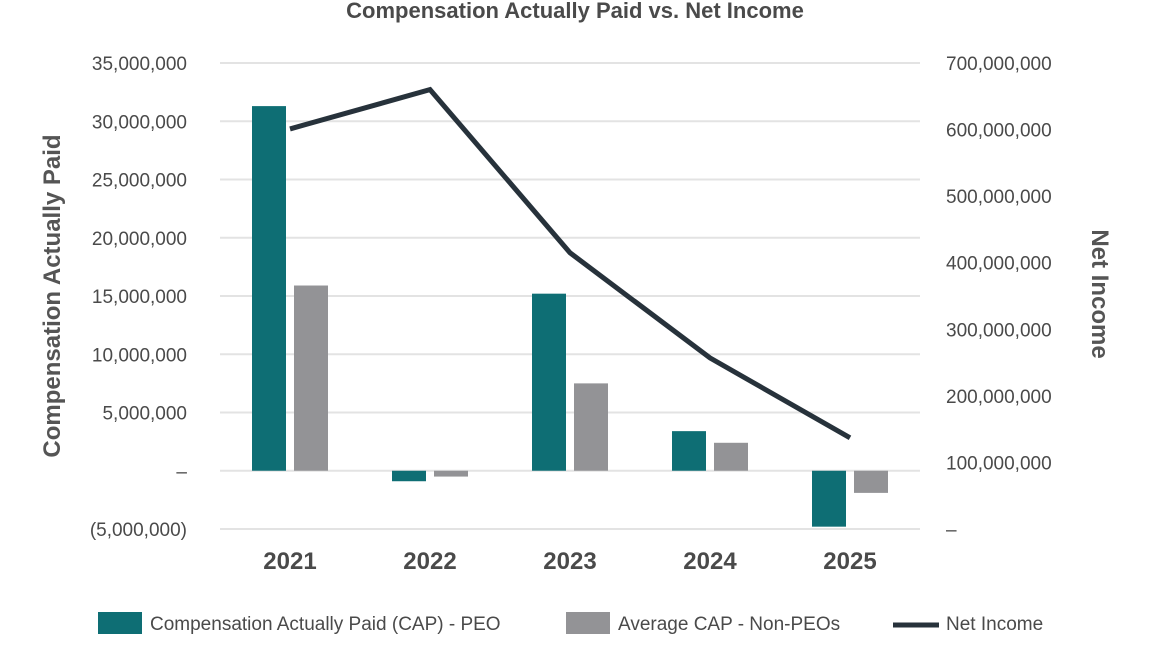  Describe the element at coordinates (181, 472) in the screenshot. I see `left-tick-label: –` at that location.